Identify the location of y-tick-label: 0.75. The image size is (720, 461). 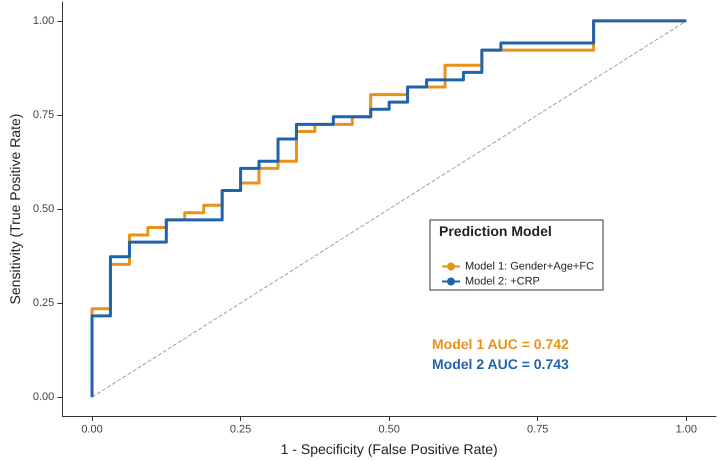
(43, 114).